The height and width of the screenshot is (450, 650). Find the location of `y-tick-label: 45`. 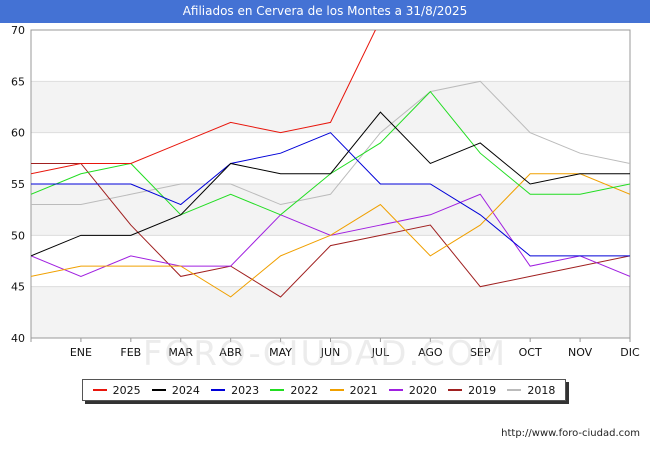

y-tick-label: 45 is located at coordinates (18, 287).